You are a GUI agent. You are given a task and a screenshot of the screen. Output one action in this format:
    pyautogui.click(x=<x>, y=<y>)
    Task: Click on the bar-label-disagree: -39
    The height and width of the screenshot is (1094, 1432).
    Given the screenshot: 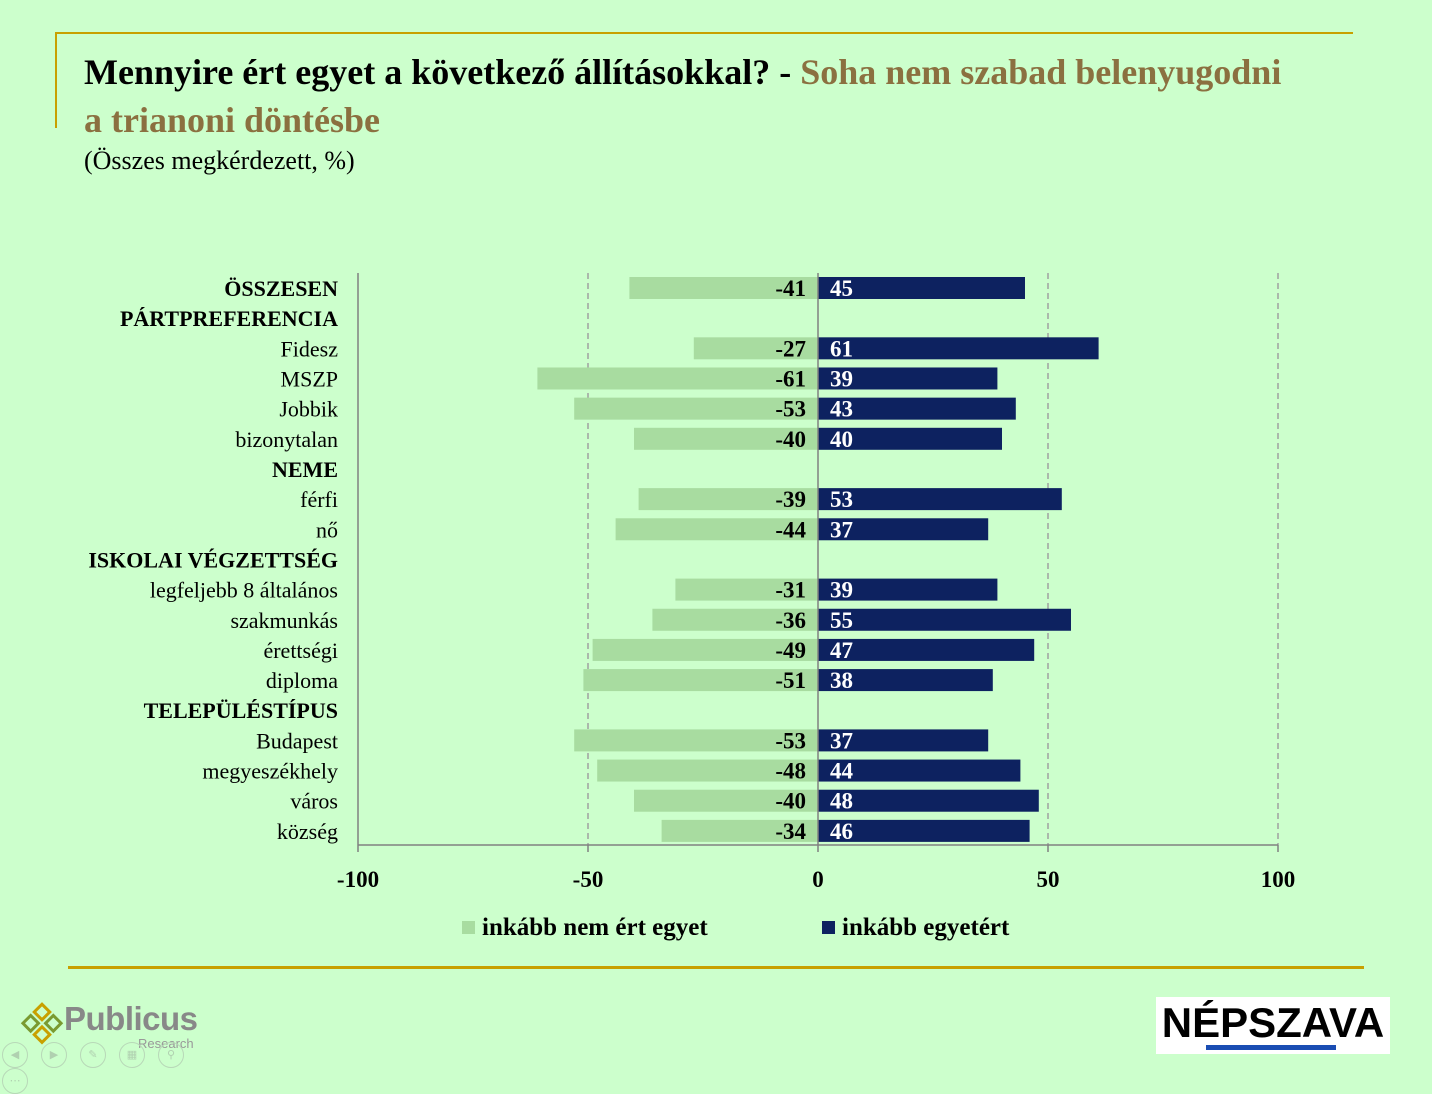 What is the action you would take?
    pyautogui.click(x=790, y=499)
    